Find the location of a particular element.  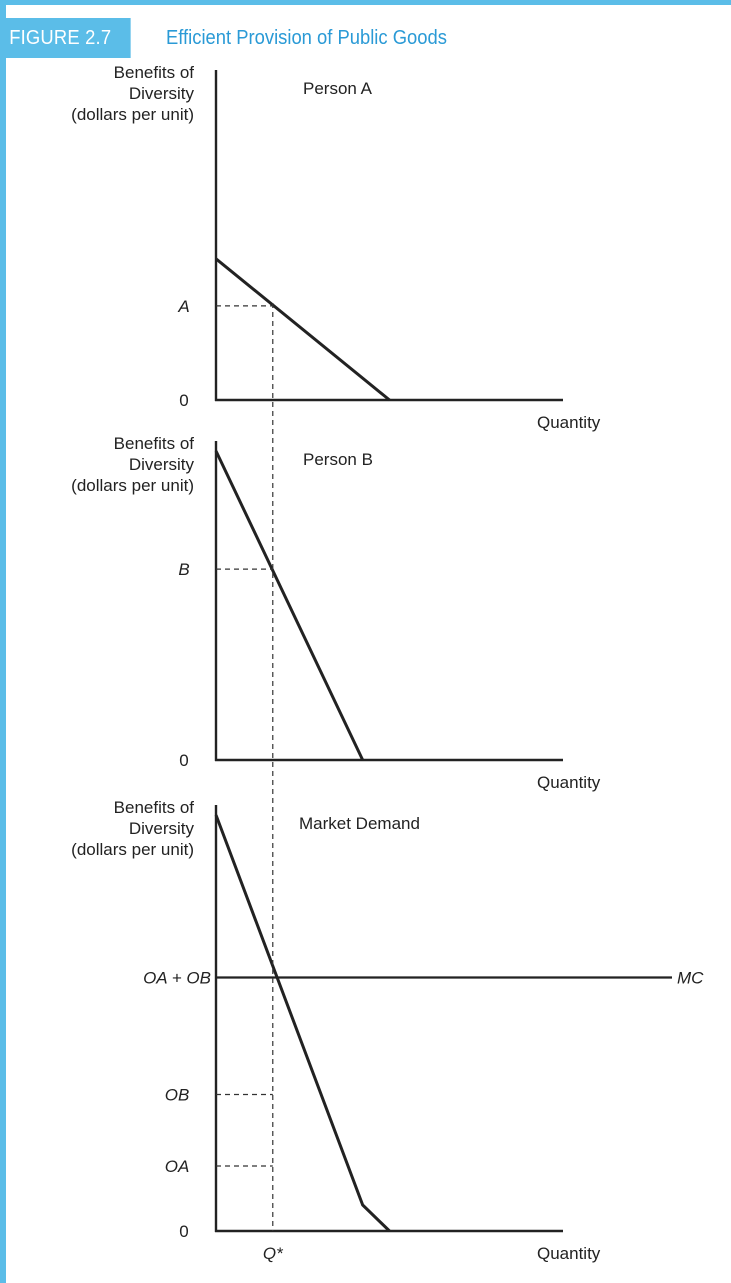

panel-2-demand-curve is located at coordinates (289, 605).